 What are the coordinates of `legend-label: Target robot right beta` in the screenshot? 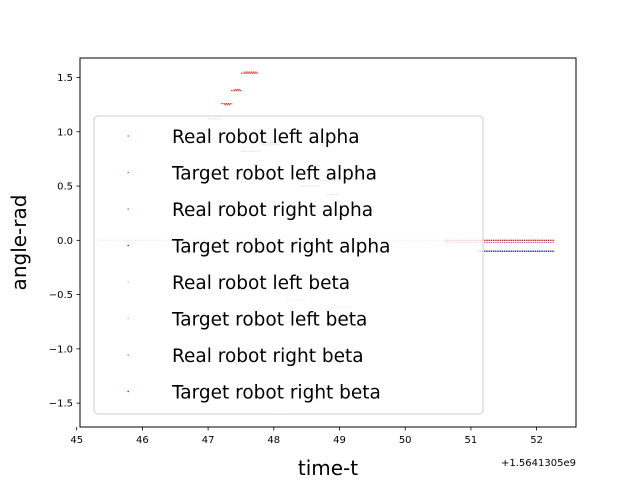 It's located at (276, 393).